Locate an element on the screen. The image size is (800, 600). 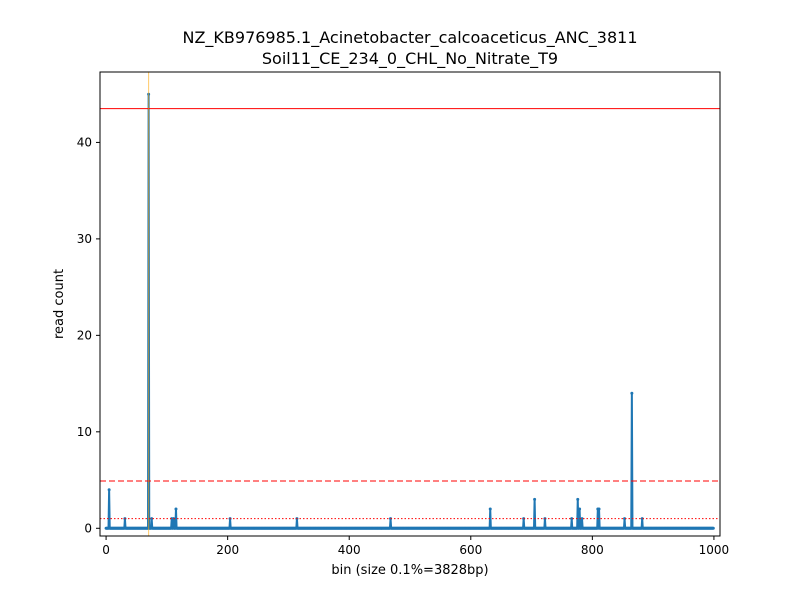
y-tick-label: 40 is located at coordinates (84, 142).